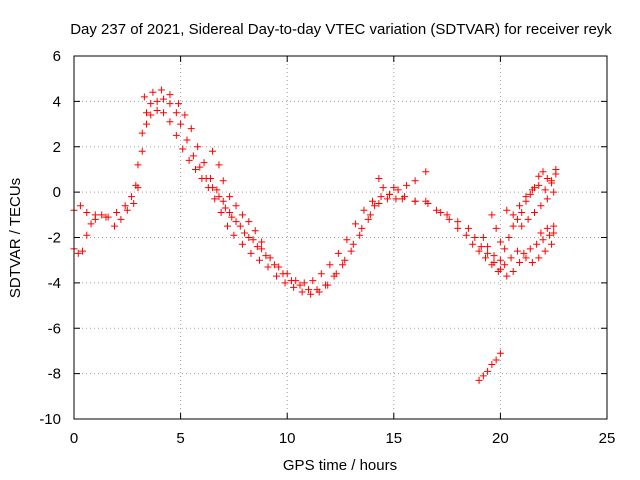 This screenshot has width=640, height=480. Describe the element at coordinates (57, 192) in the screenshot. I see `y-tick-label: 0` at that location.